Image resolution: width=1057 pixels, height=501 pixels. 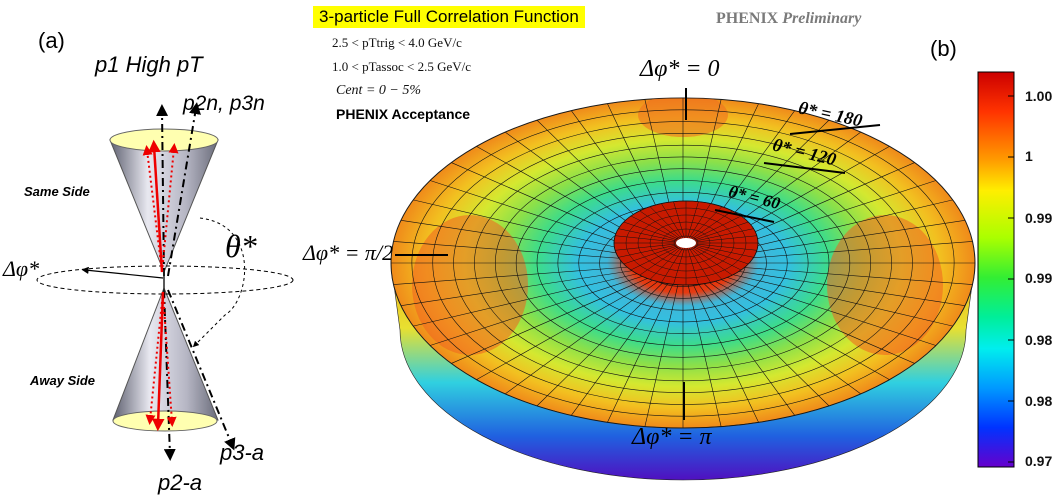 I want to click on panel-b-label: (b), so click(x=943, y=48).